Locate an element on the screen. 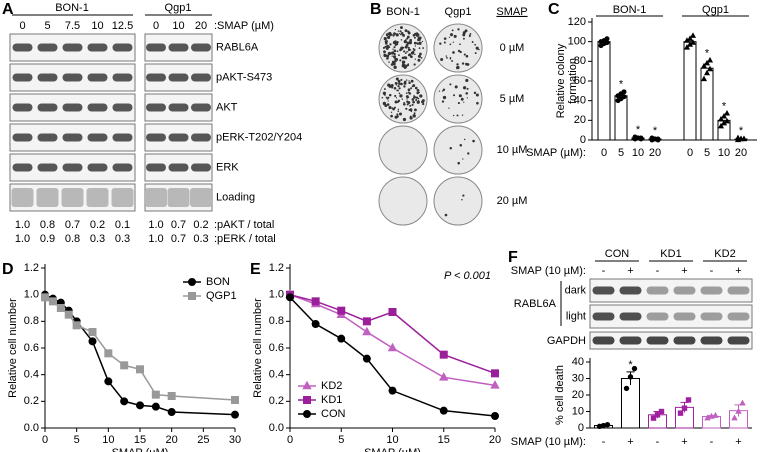  legend-label: CON is located at coordinates (333, 414).